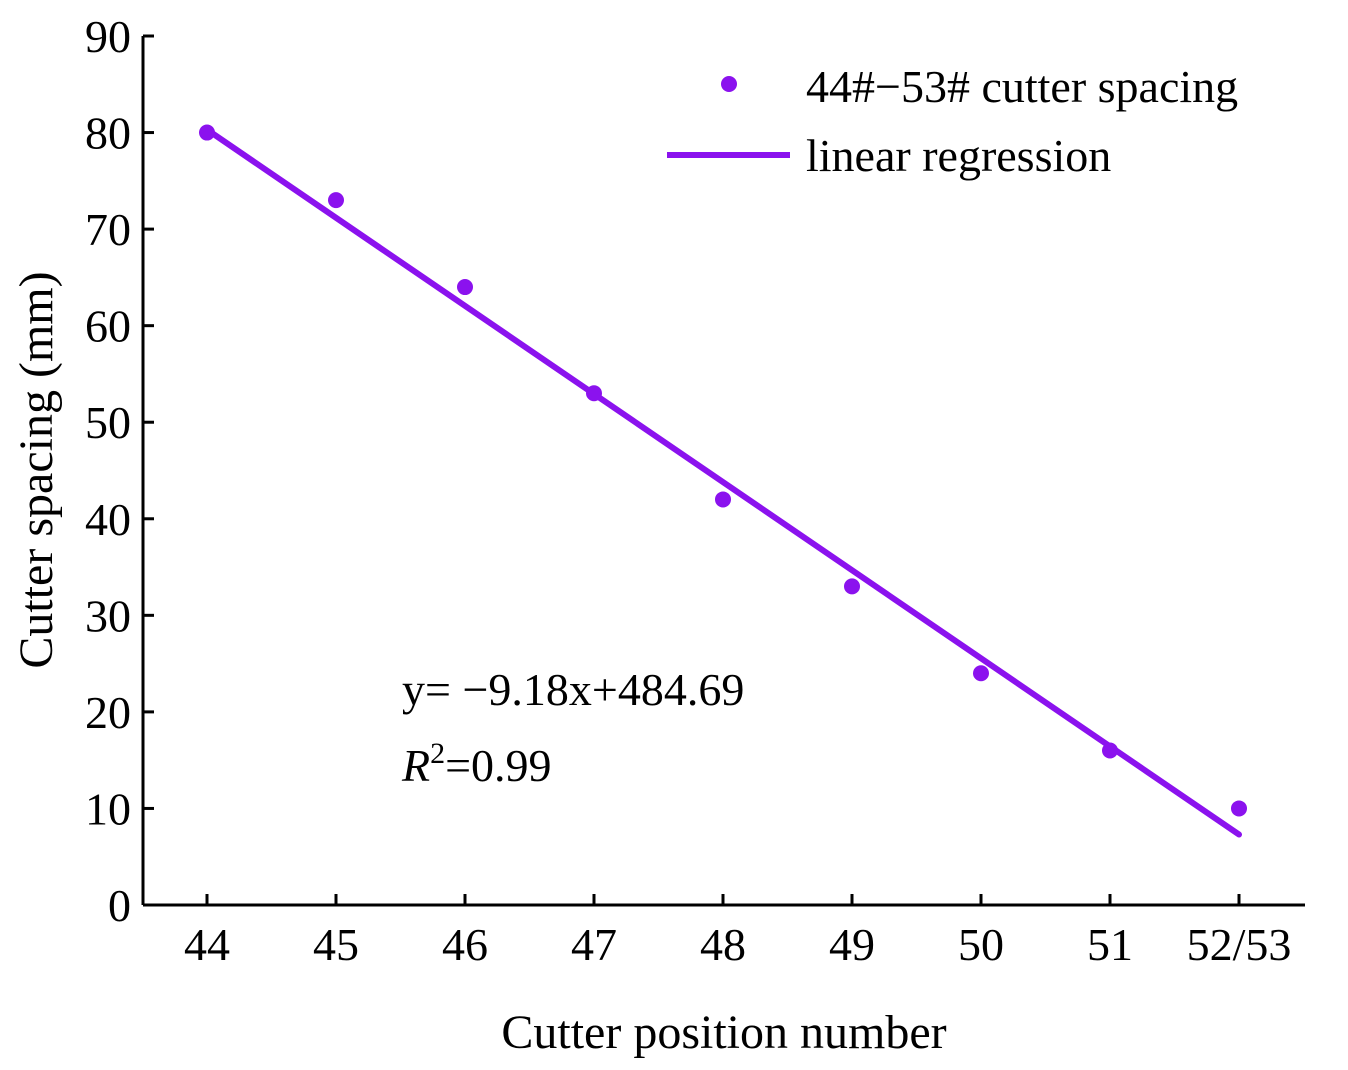  I want to click on x-tick-label-44: 44, so click(207, 944).